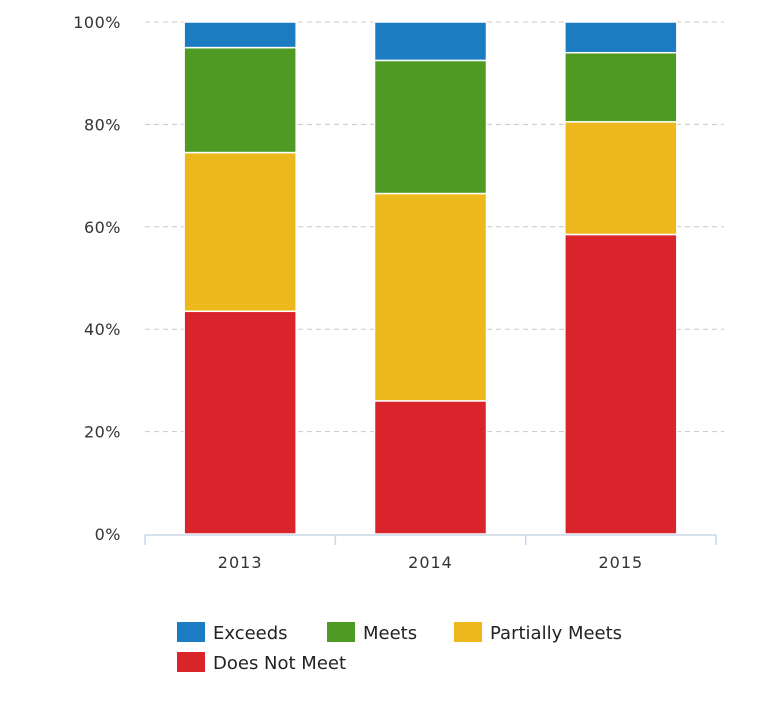 The width and height of the screenshot is (775, 715). What do you see at coordinates (97, 22) in the screenshot?
I see `y-tick-label: 100%` at bounding box center [97, 22].